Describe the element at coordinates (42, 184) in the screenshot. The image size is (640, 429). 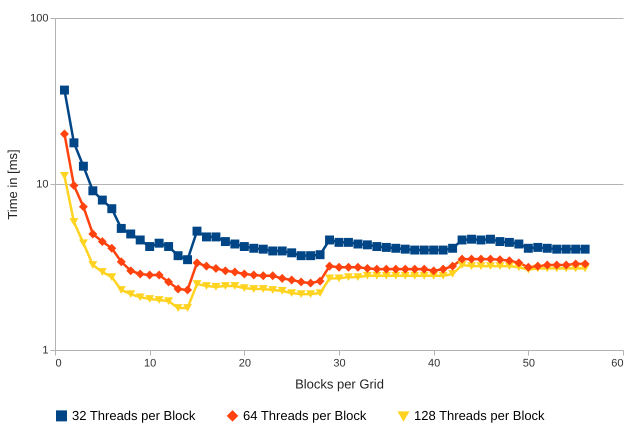
I see `y-tick-label: 10` at that location.